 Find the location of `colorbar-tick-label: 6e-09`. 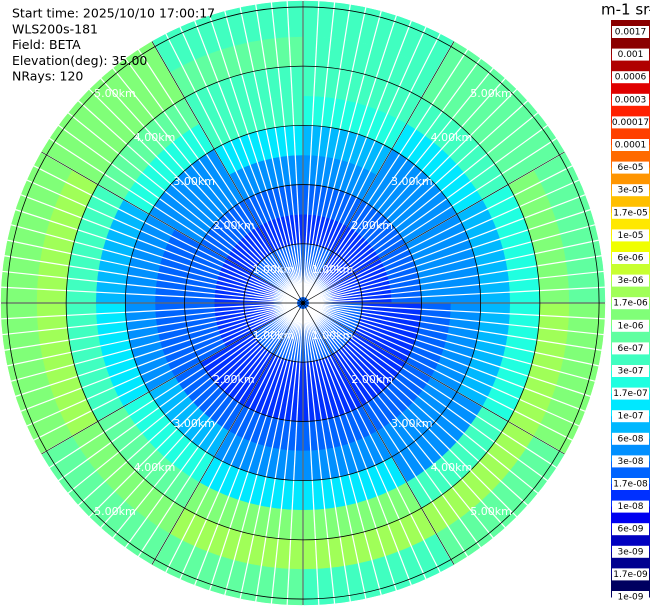

colorbar-tick-label: 6e-09 is located at coordinates (631, 530).